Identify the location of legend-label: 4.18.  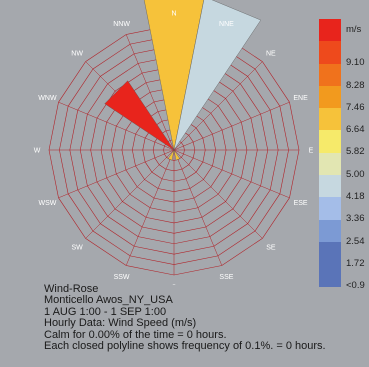
(355, 197).